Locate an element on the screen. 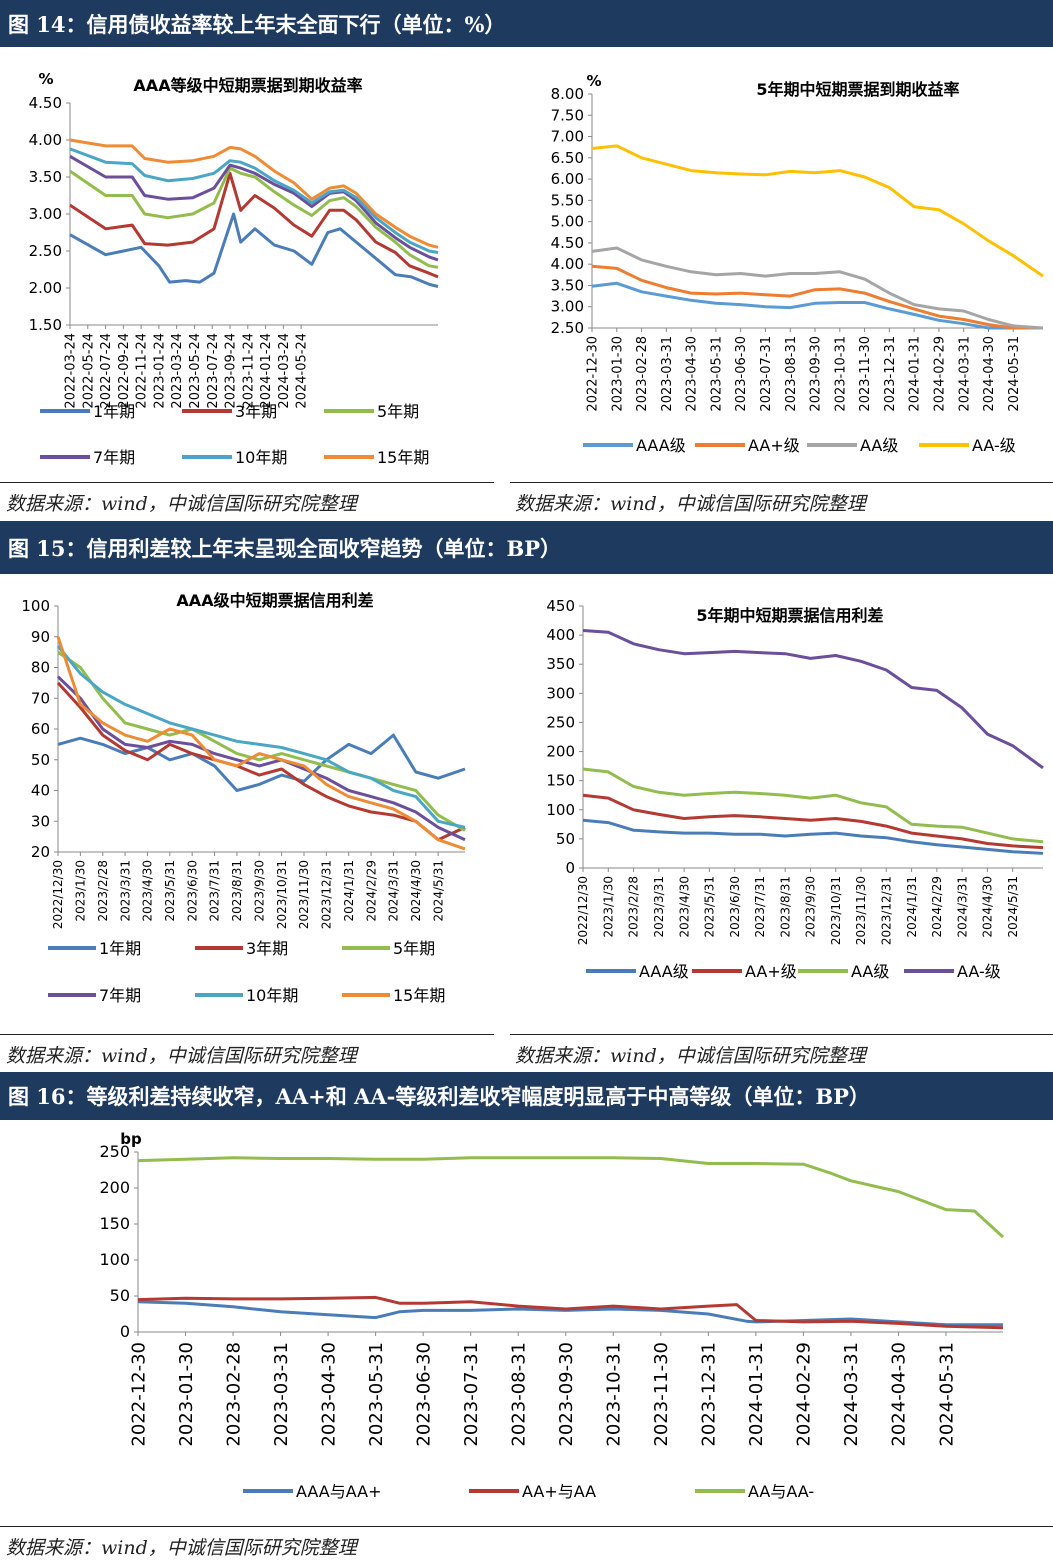  x-tick-label: 2023/3/31 is located at coordinates (125, 891).